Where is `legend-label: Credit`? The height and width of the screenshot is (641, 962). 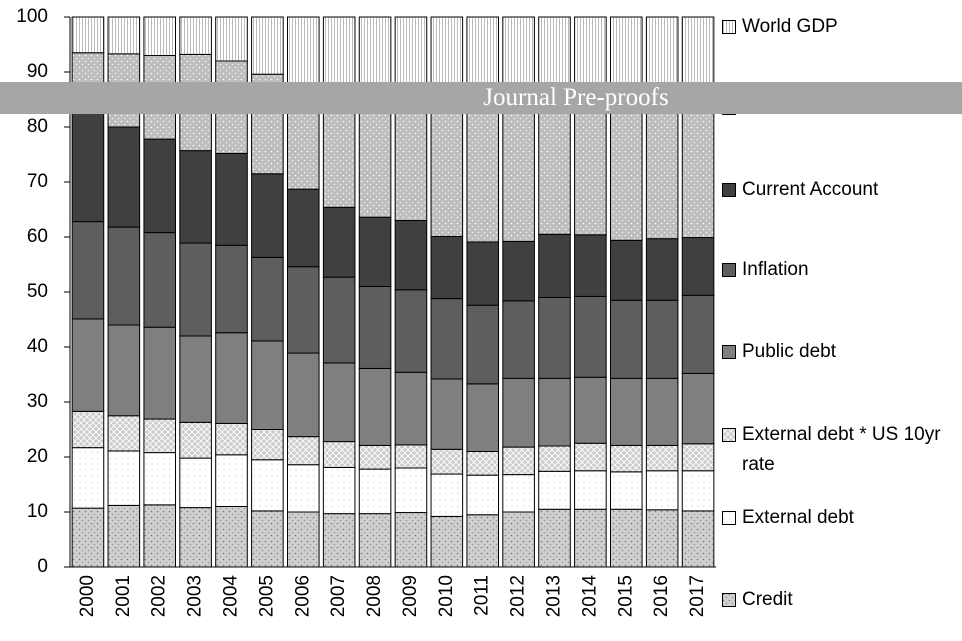
legend-label: Credit is located at coordinates (767, 599).